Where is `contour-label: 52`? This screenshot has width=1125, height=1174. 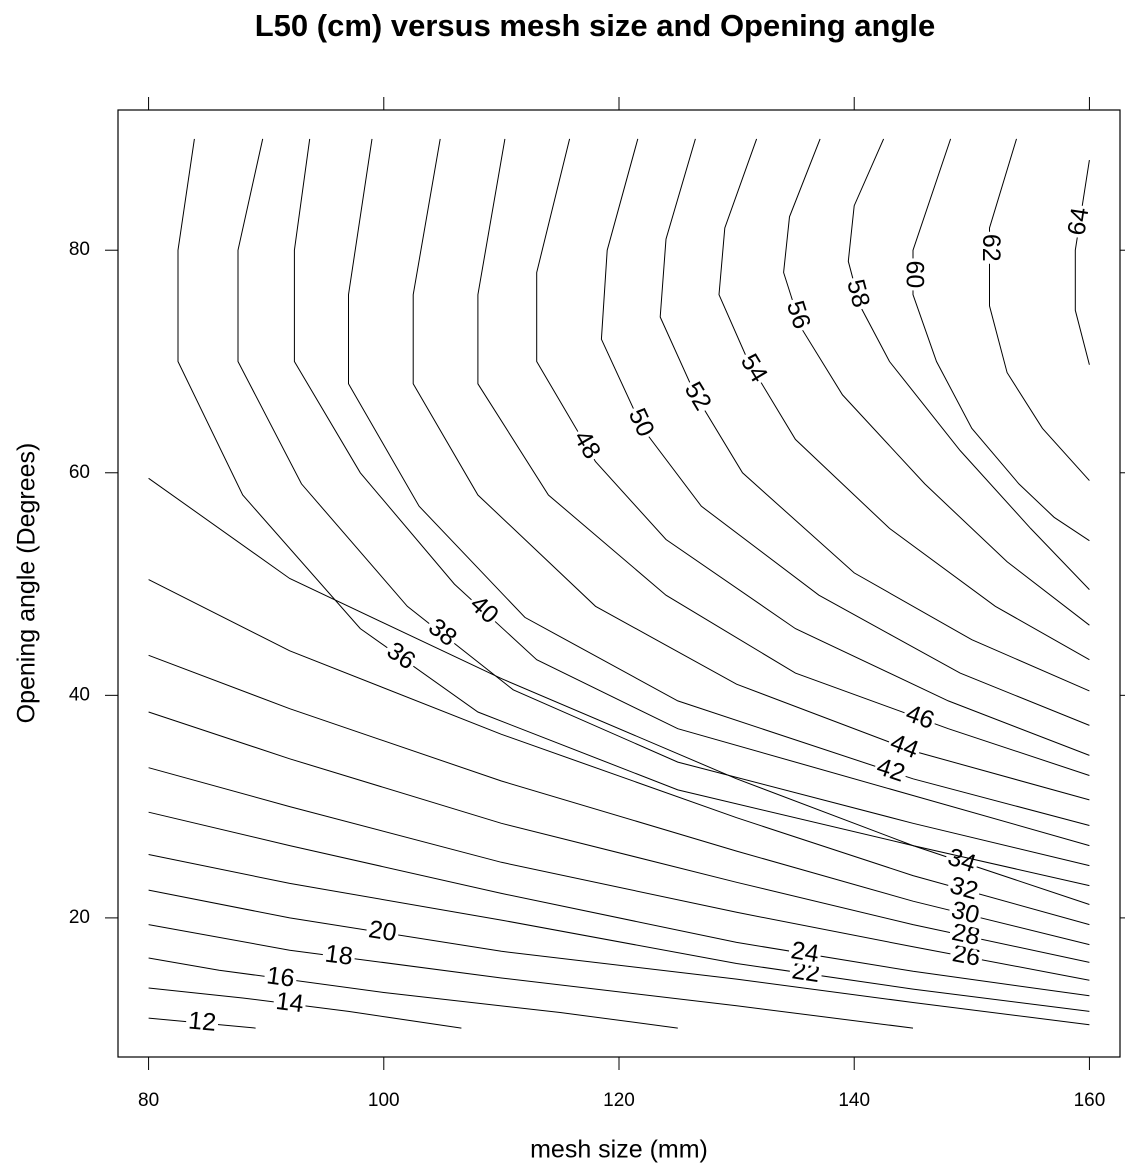 contour-label: 52 is located at coordinates (698, 396).